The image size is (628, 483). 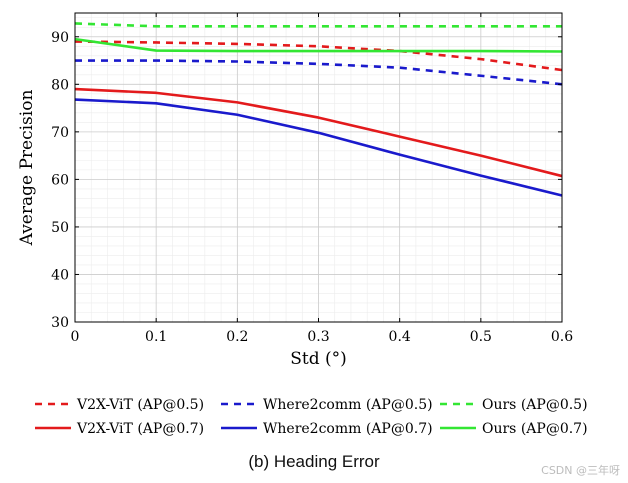 What do you see at coordinates (400, 337) in the screenshot?
I see `x-tick-label: 0.4` at bounding box center [400, 337].